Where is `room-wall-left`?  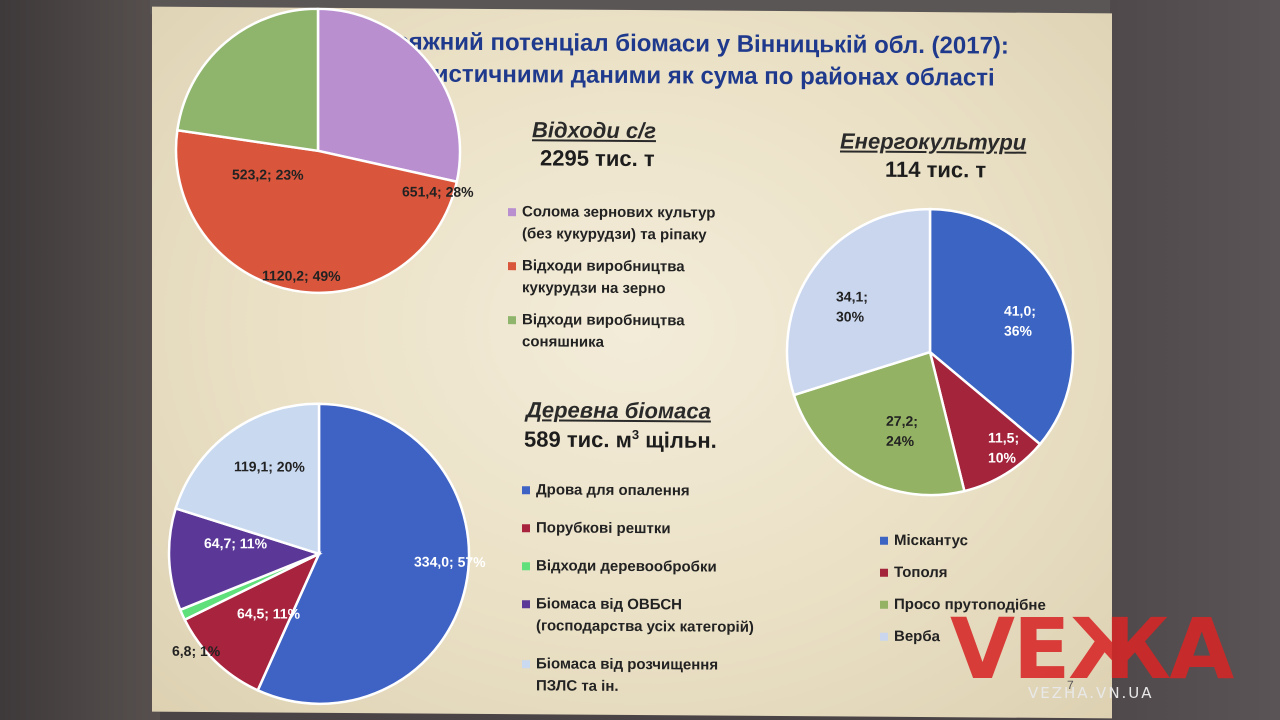 room-wall-left is located at coordinates (80, 360).